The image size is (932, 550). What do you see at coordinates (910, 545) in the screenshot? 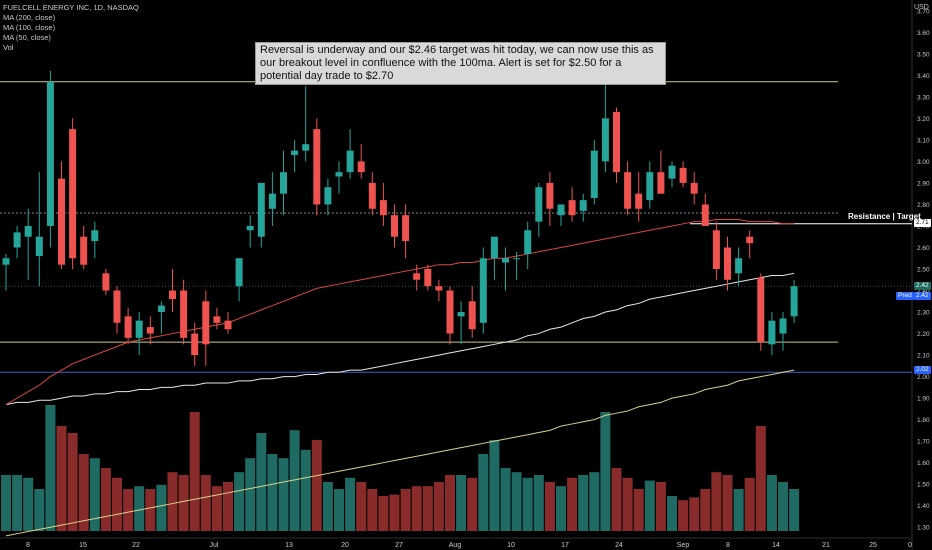
I see `time-tick-label: 0` at bounding box center [910, 545].